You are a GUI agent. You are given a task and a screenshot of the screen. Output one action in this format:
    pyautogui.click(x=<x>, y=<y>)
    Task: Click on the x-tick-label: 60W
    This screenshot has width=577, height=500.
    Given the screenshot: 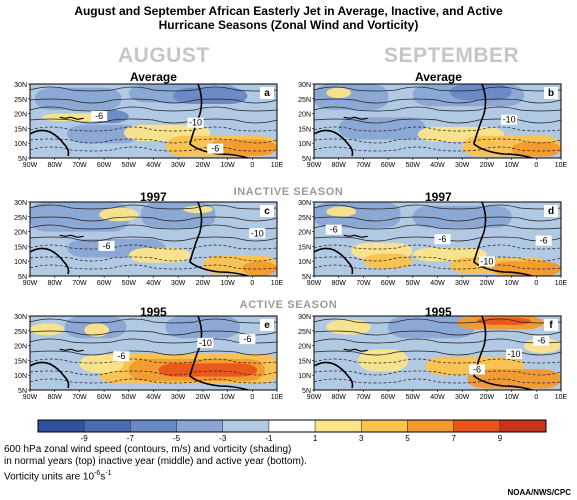 What is the action you would take?
    pyautogui.click(x=388, y=397)
    